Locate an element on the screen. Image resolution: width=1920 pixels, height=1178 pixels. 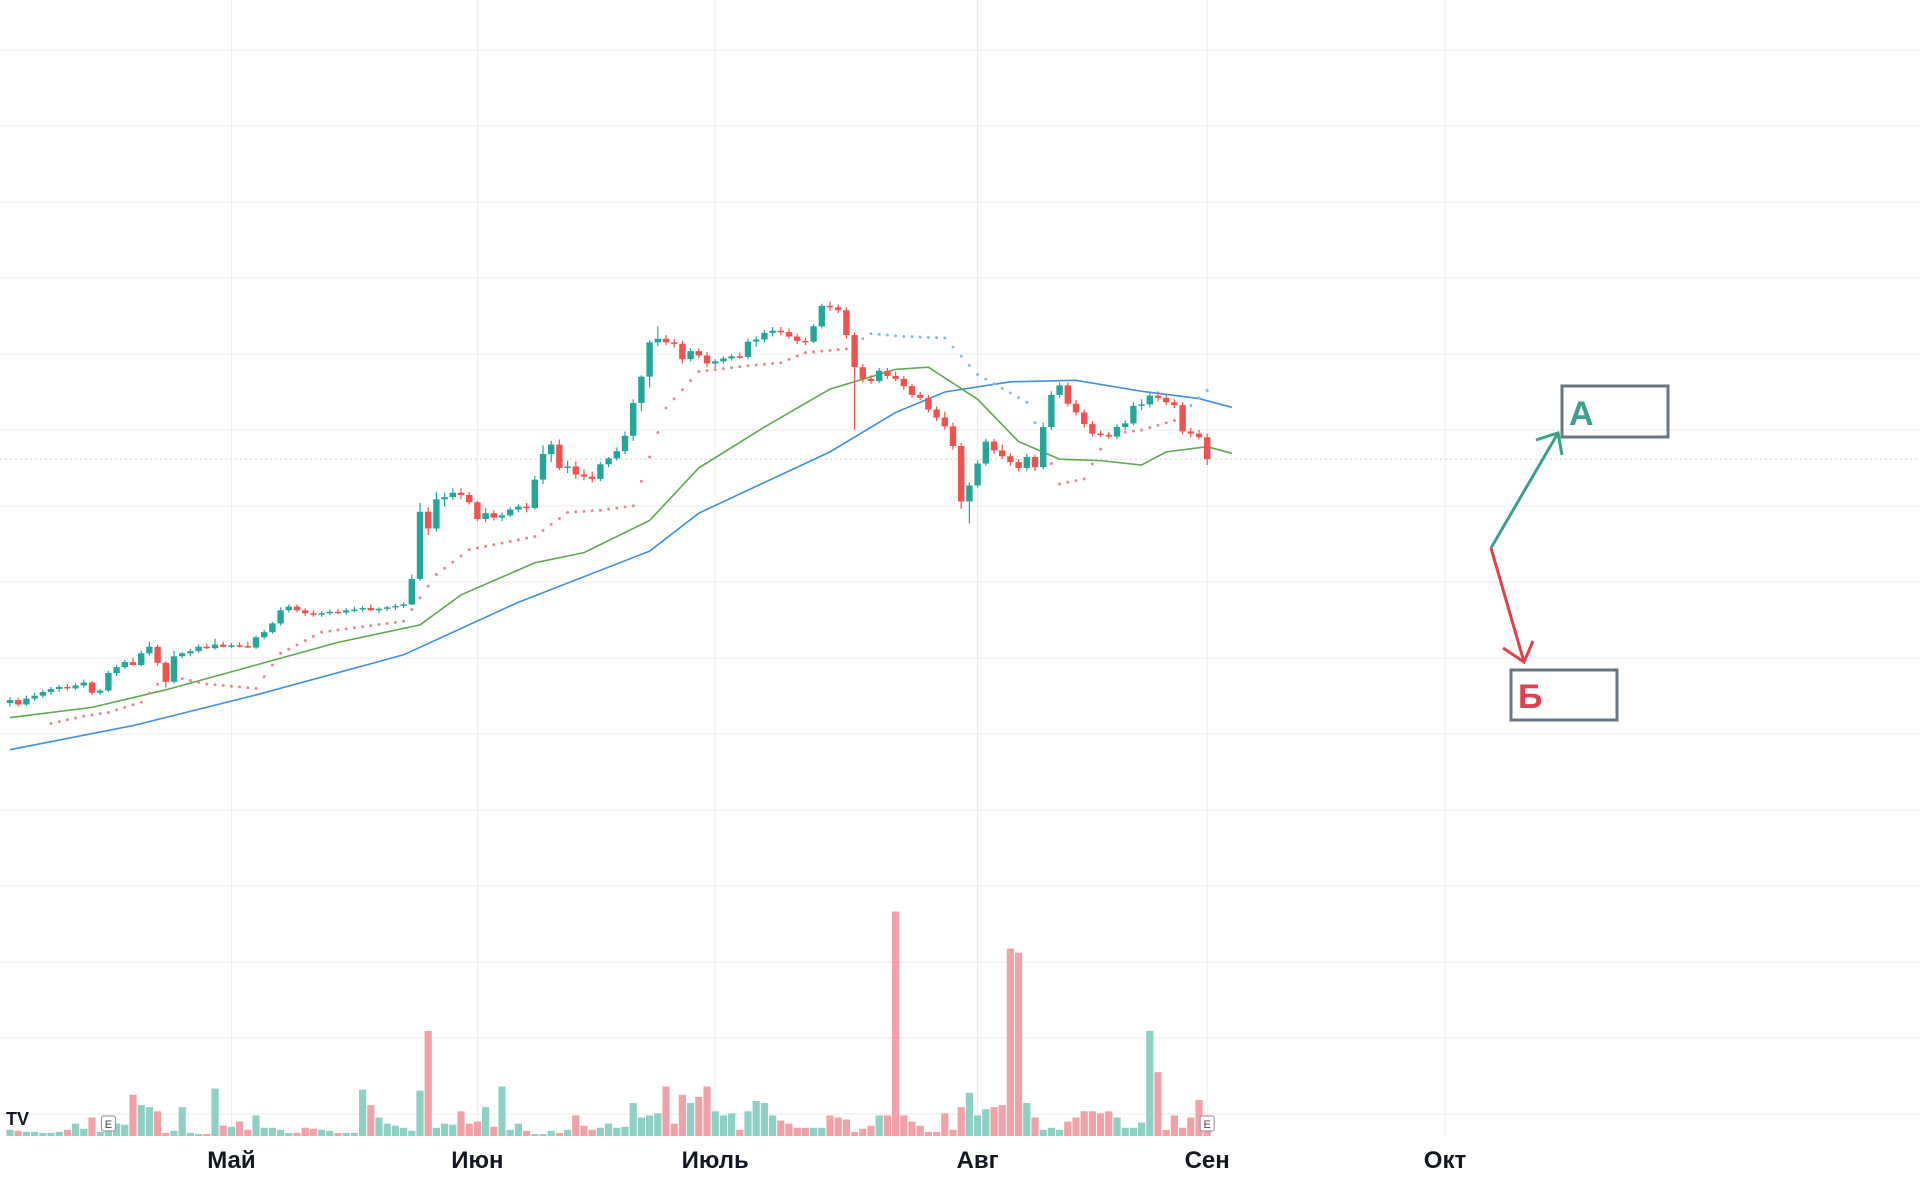
tradingview-logo: TV is located at coordinates (17, 1119).